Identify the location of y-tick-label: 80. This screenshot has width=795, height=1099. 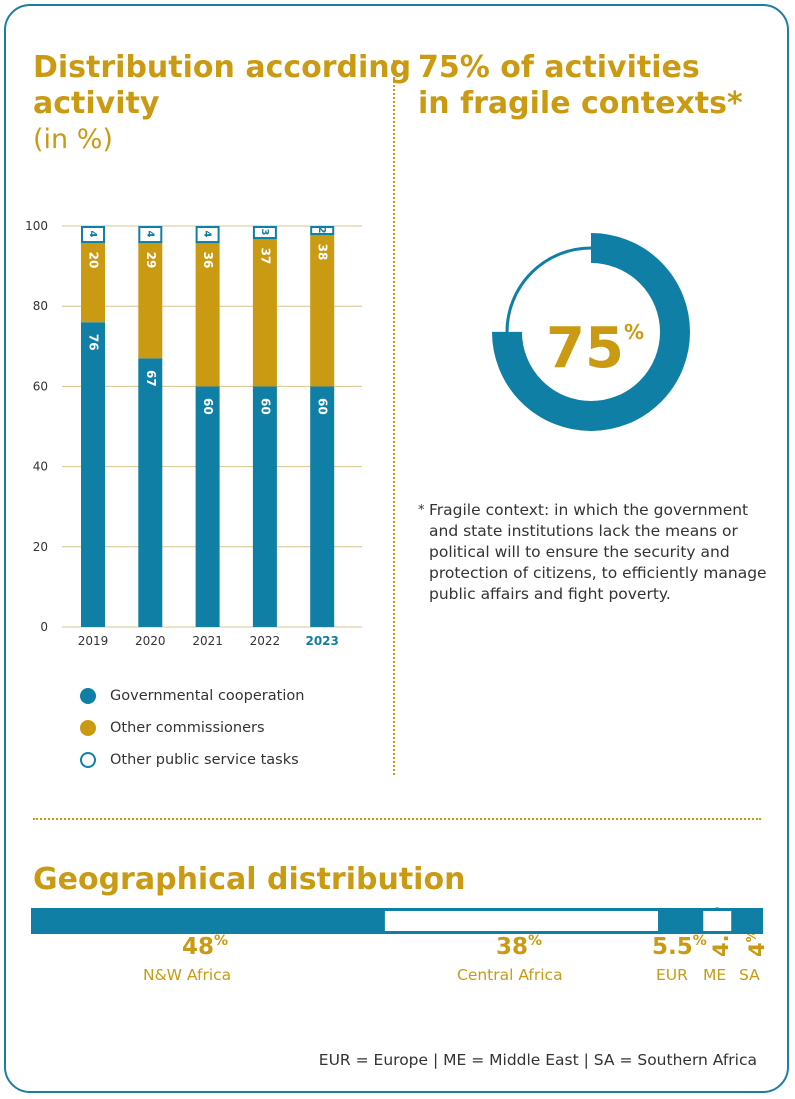
(40, 306).